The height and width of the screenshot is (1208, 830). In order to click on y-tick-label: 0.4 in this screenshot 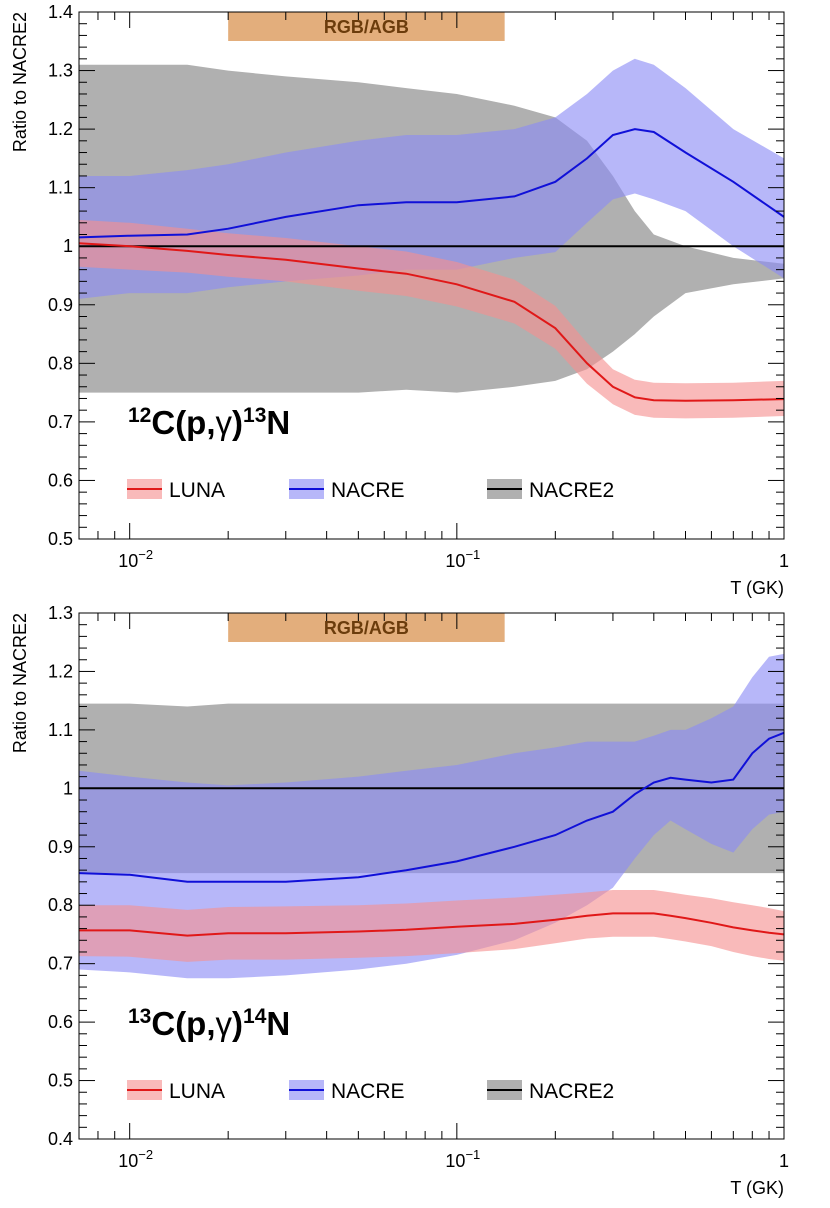, I will do `click(60, 1139)`.